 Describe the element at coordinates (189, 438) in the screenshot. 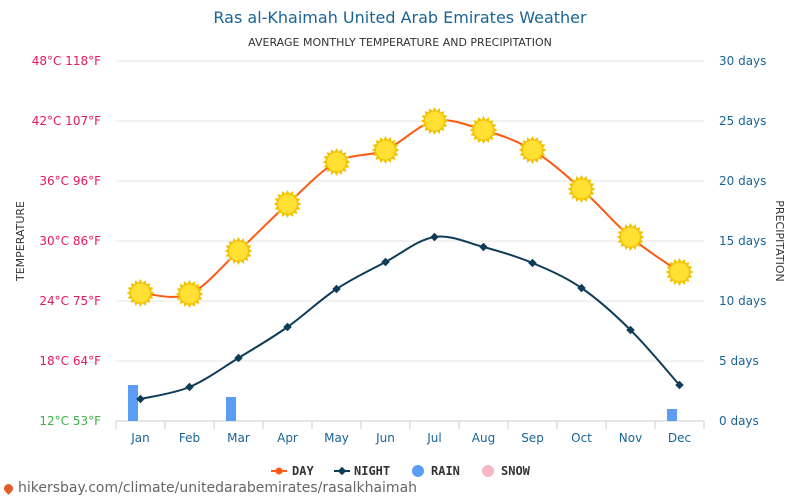

I see `month-label: Feb` at that location.